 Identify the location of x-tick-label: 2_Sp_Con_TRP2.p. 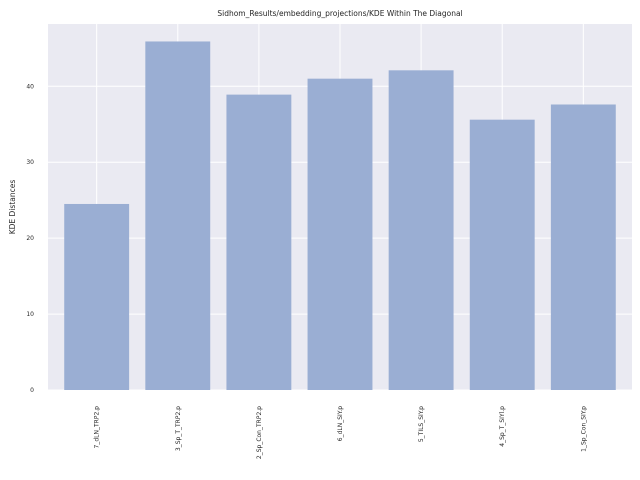
(259, 432).